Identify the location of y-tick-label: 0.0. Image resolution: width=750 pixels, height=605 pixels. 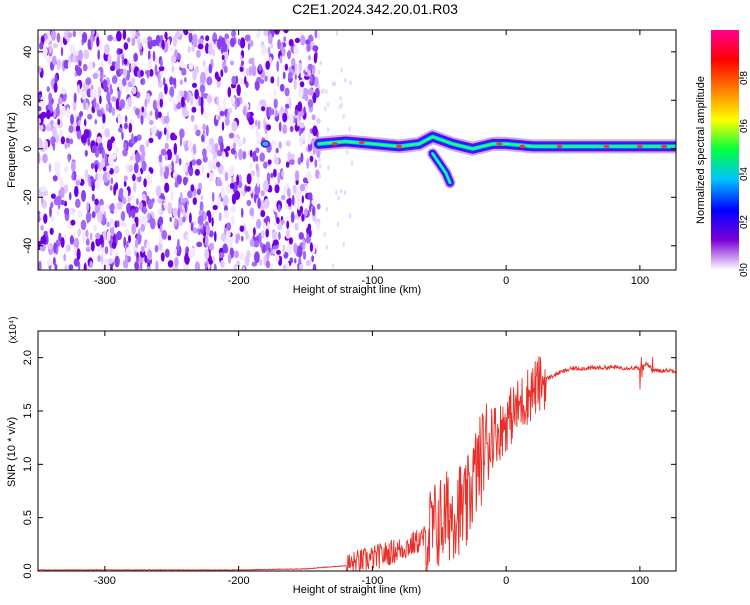
(28, 570).